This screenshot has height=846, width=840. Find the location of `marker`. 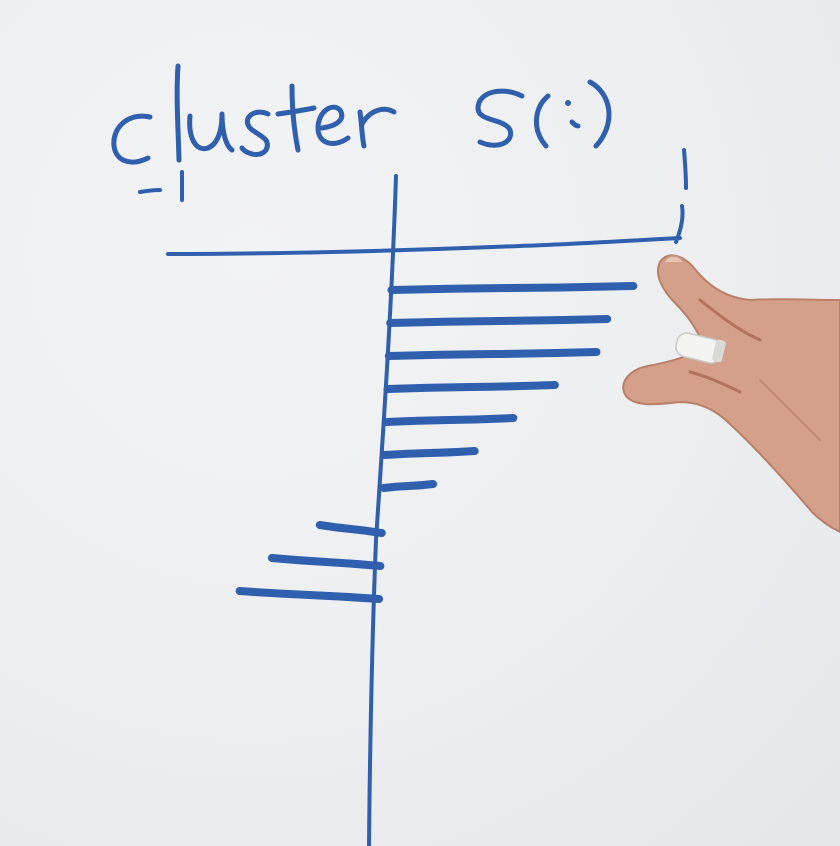

marker is located at coordinates (700, 348).